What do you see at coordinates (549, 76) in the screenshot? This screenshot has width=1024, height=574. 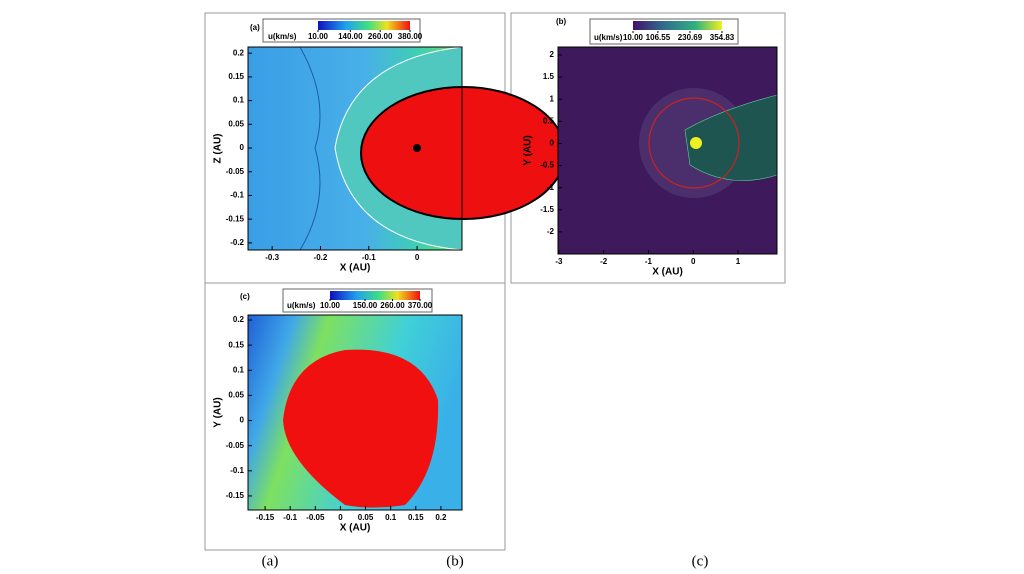 I see `y-tick-label: 1.5` at bounding box center [549, 76].